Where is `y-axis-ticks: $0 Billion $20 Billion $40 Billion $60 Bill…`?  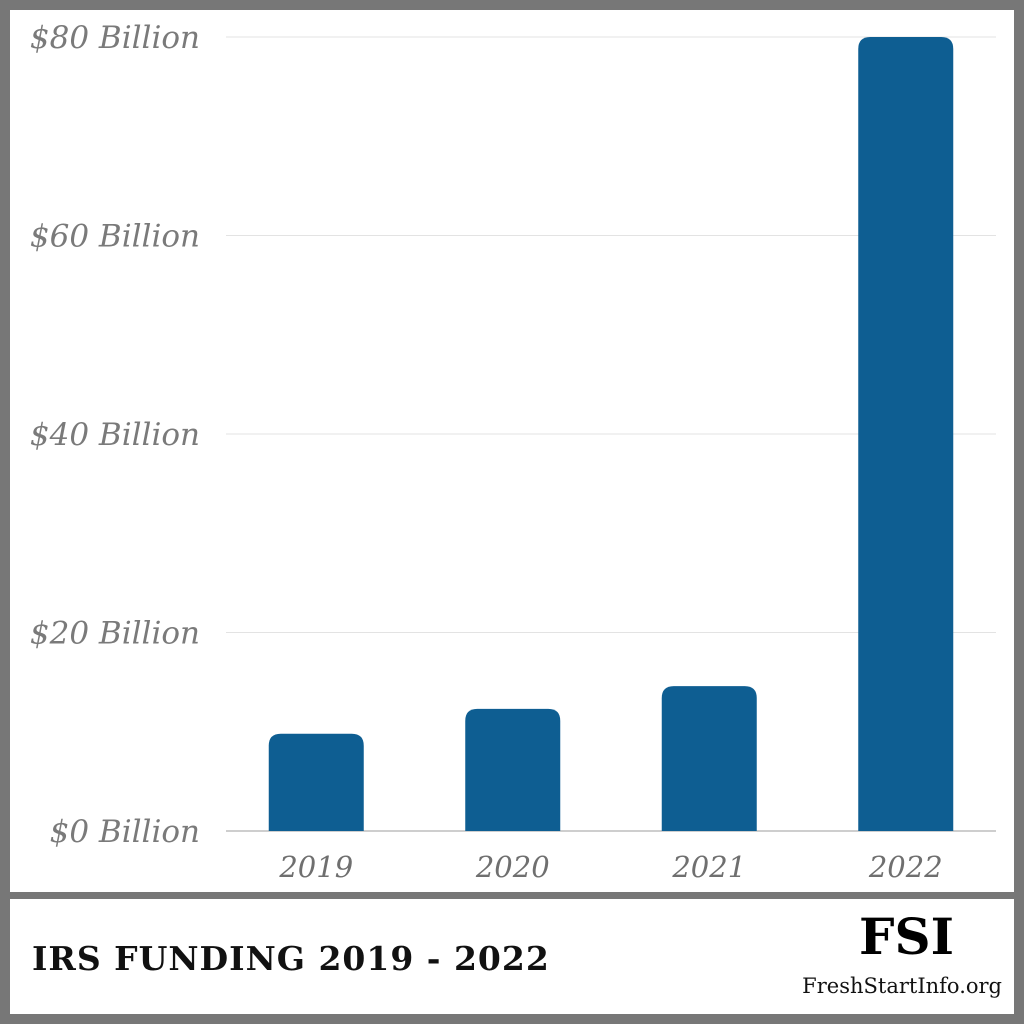
y-axis-ticks: $0 Billion $20 Billion $40 Billion $60 Bill… is located at coordinates (115, 435).